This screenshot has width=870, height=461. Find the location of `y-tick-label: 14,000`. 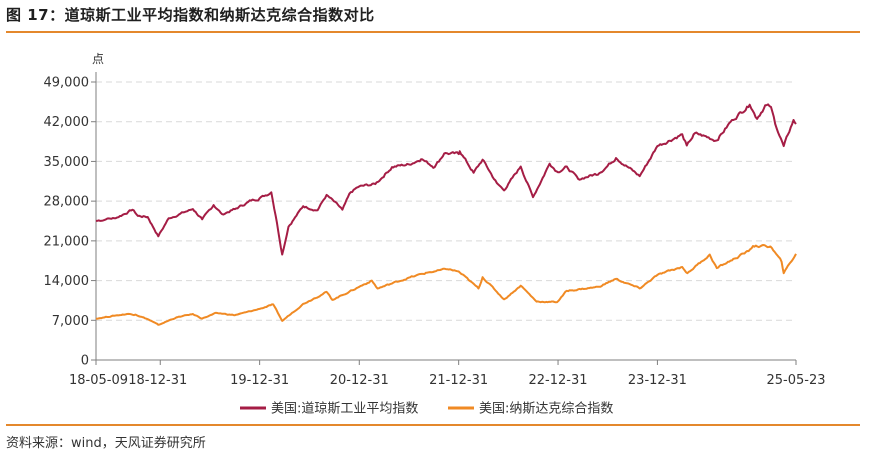

y-tick-label: 14,000 is located at coordinates (67, 281).